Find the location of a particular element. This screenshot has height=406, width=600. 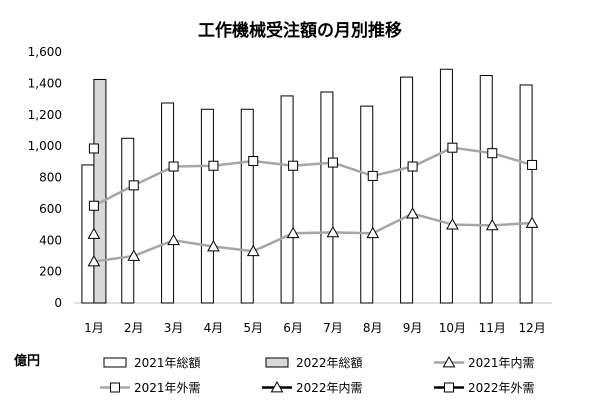

legend-label: 2022年内需 is located at coordinates (329, 388).